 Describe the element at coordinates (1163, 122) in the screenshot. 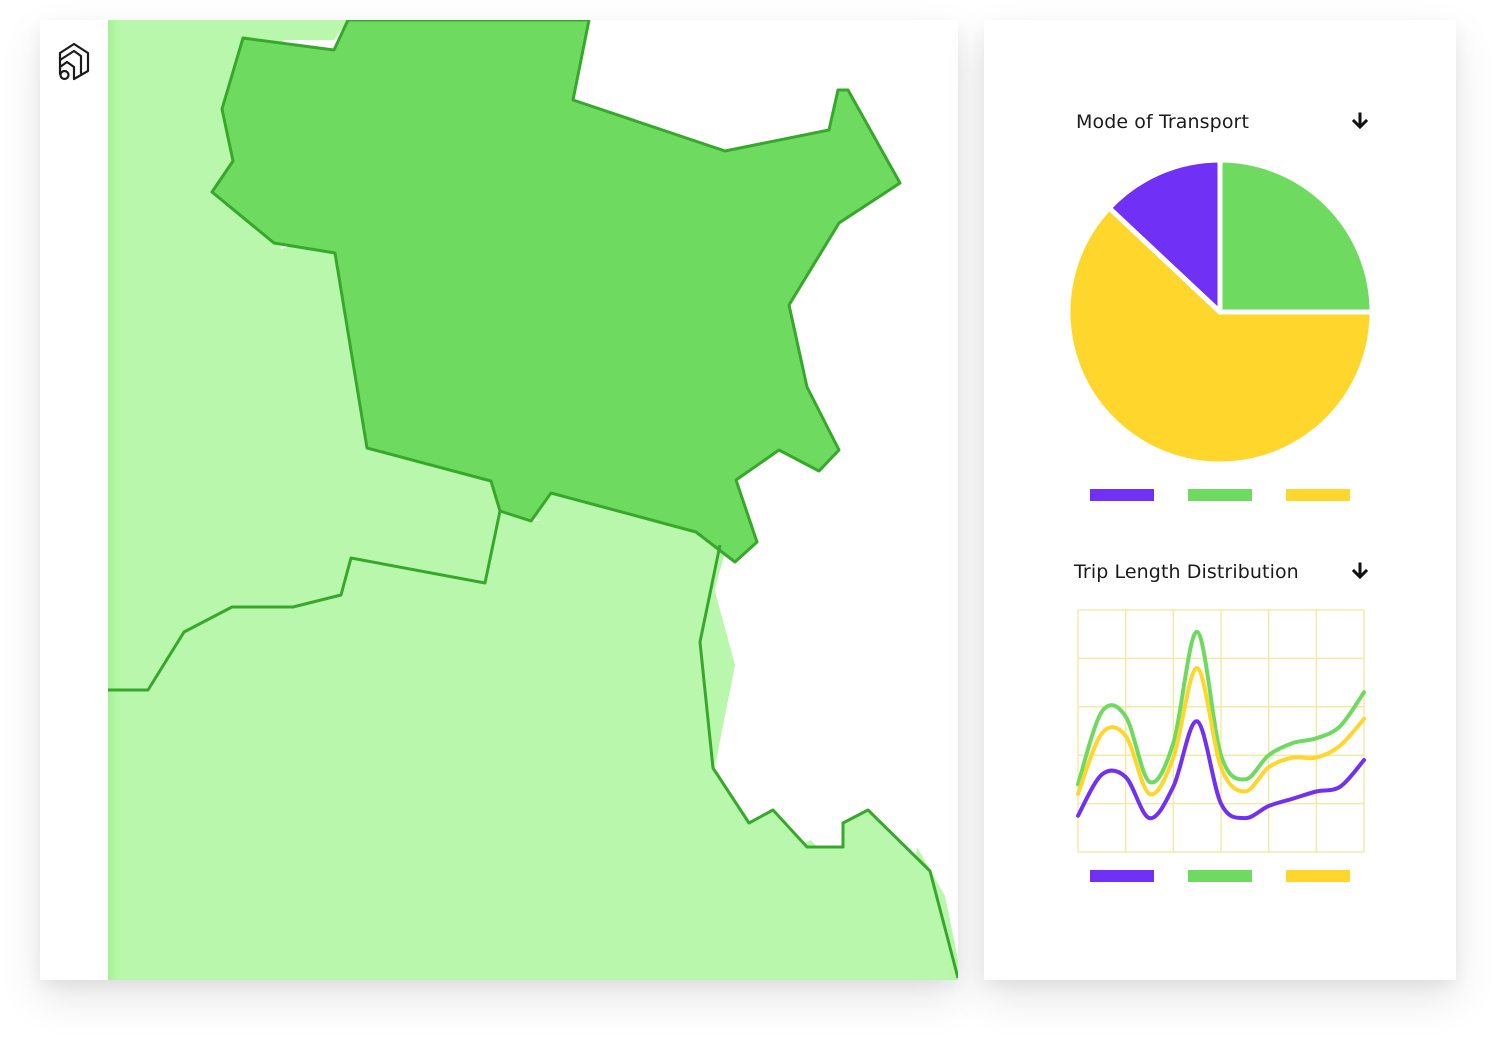

I see `mode-of-transport-title: Mode of Transport` at that location.